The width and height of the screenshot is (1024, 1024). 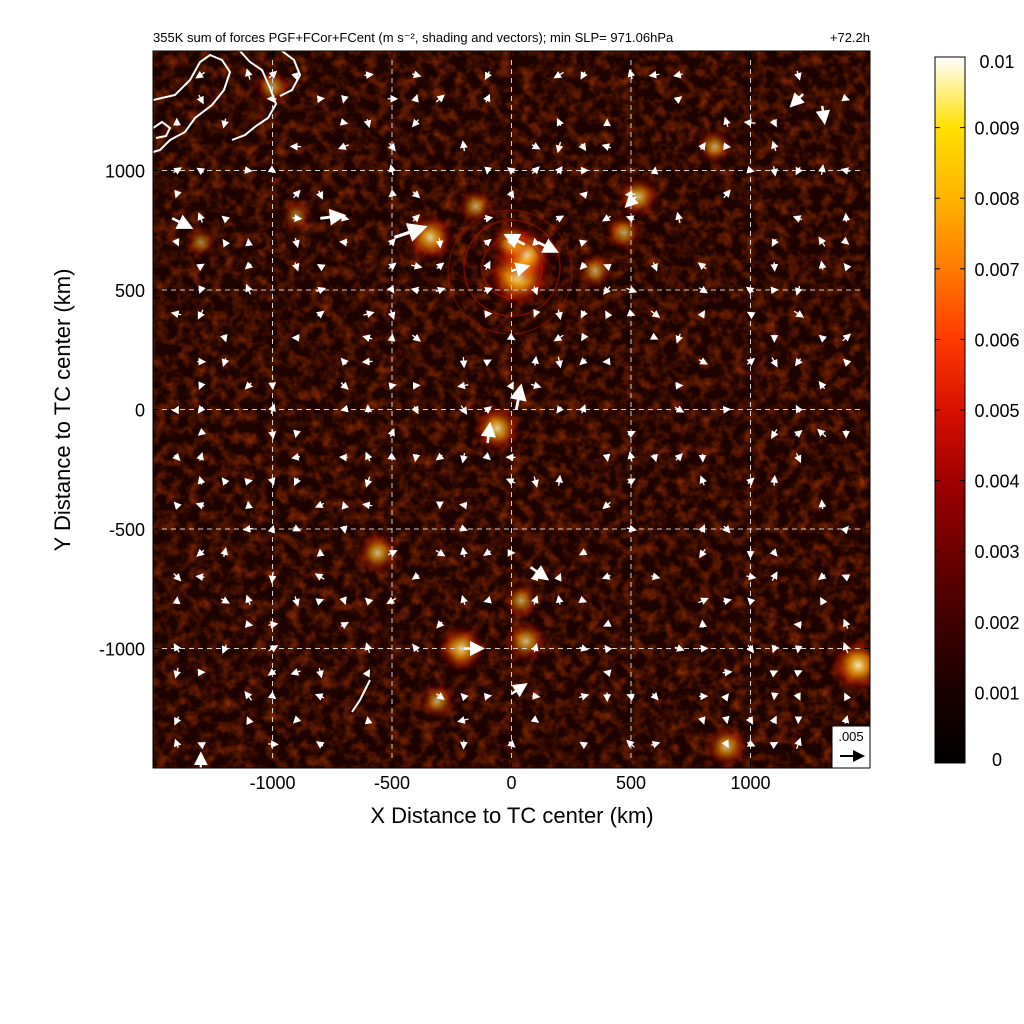 I want to click on y-tick-label: 500, so click(x=130, y=291).